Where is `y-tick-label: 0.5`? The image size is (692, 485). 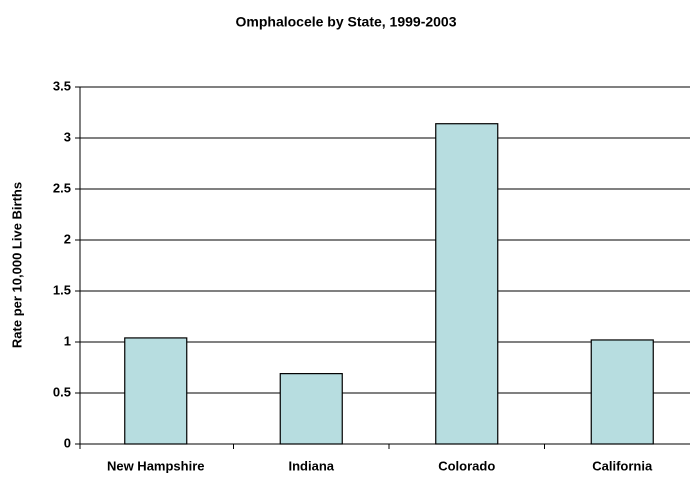
y-tick-label: 0.5 is located at coordinates (62, 391).